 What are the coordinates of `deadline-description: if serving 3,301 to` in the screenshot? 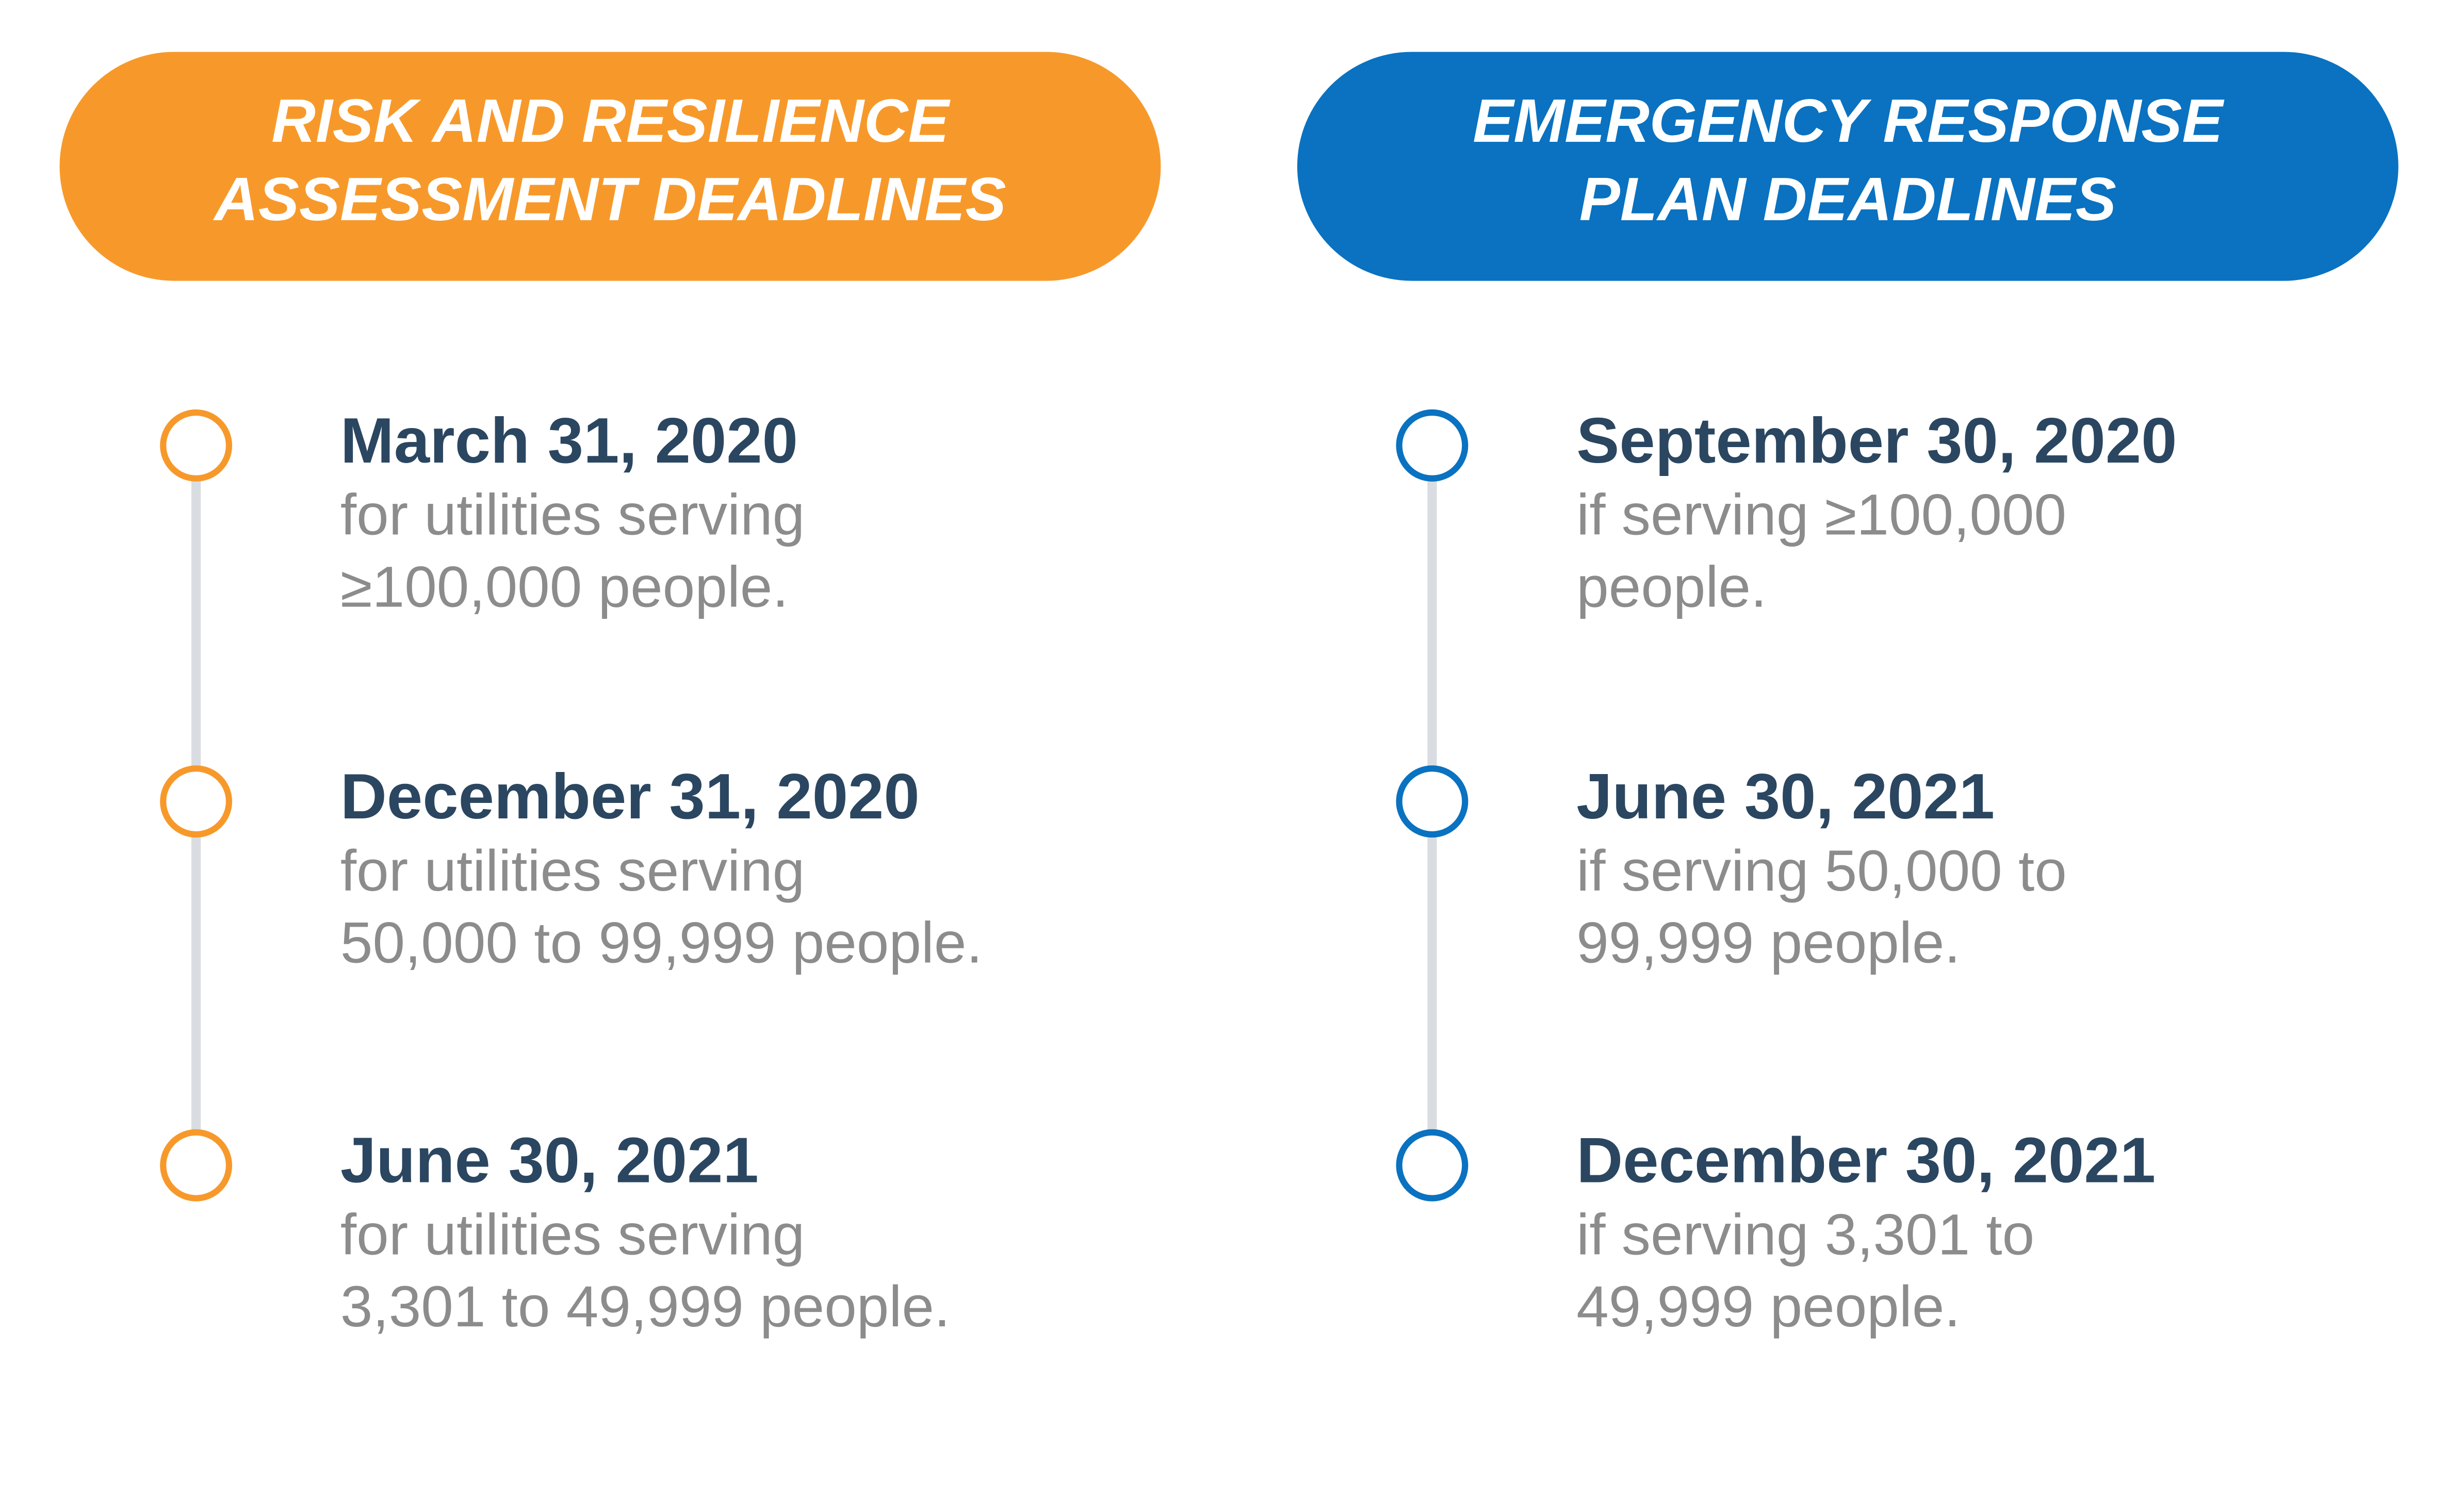 It's located at (1805, 1234).